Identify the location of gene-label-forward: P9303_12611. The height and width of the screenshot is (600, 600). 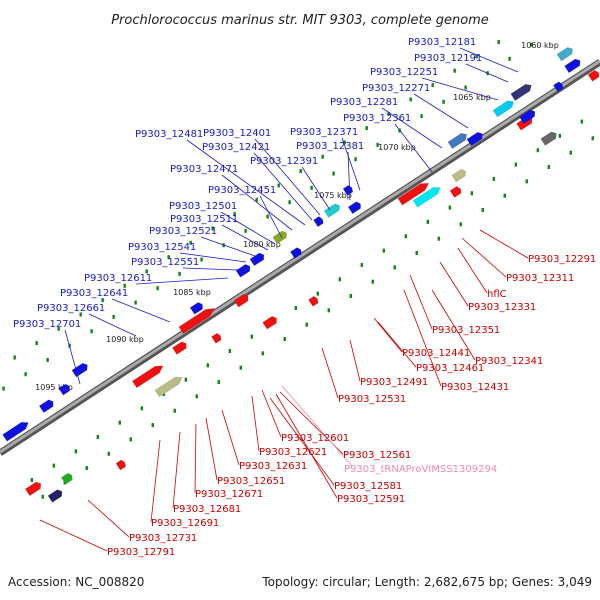
(118, 278).